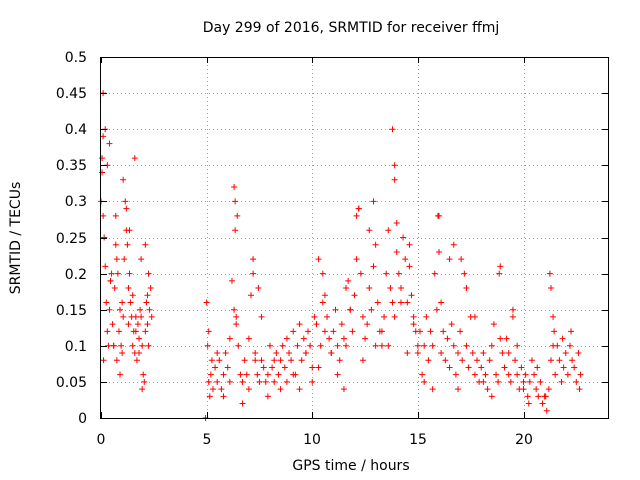 This screenshot has height=480, width=640. What do you see at coordinates (315, 440) in the screenshot?
I see `x-tick-labels: 0 5 10 15 20` at bounding box center [315, 440].